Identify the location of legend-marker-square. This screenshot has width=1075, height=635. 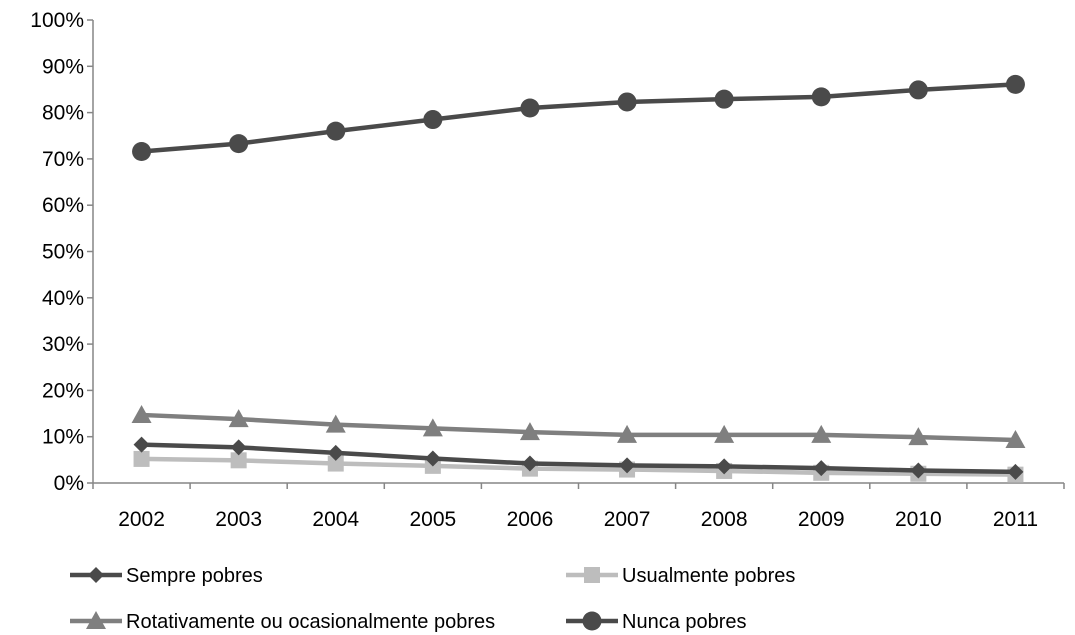
(592, 575).